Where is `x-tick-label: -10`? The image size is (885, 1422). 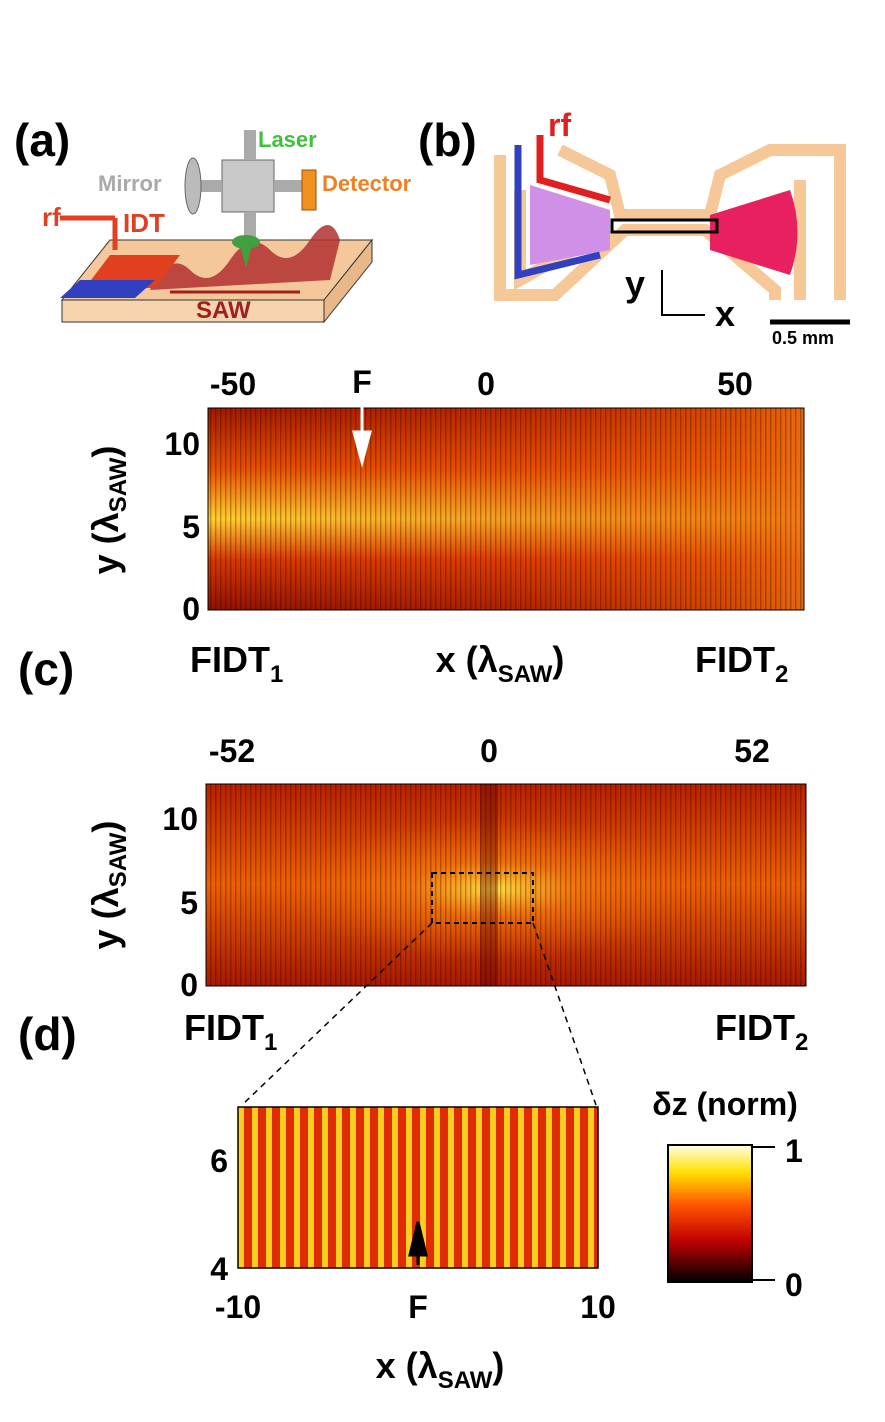
x-tick-label: -10 is located at coordinates (238, 1307).